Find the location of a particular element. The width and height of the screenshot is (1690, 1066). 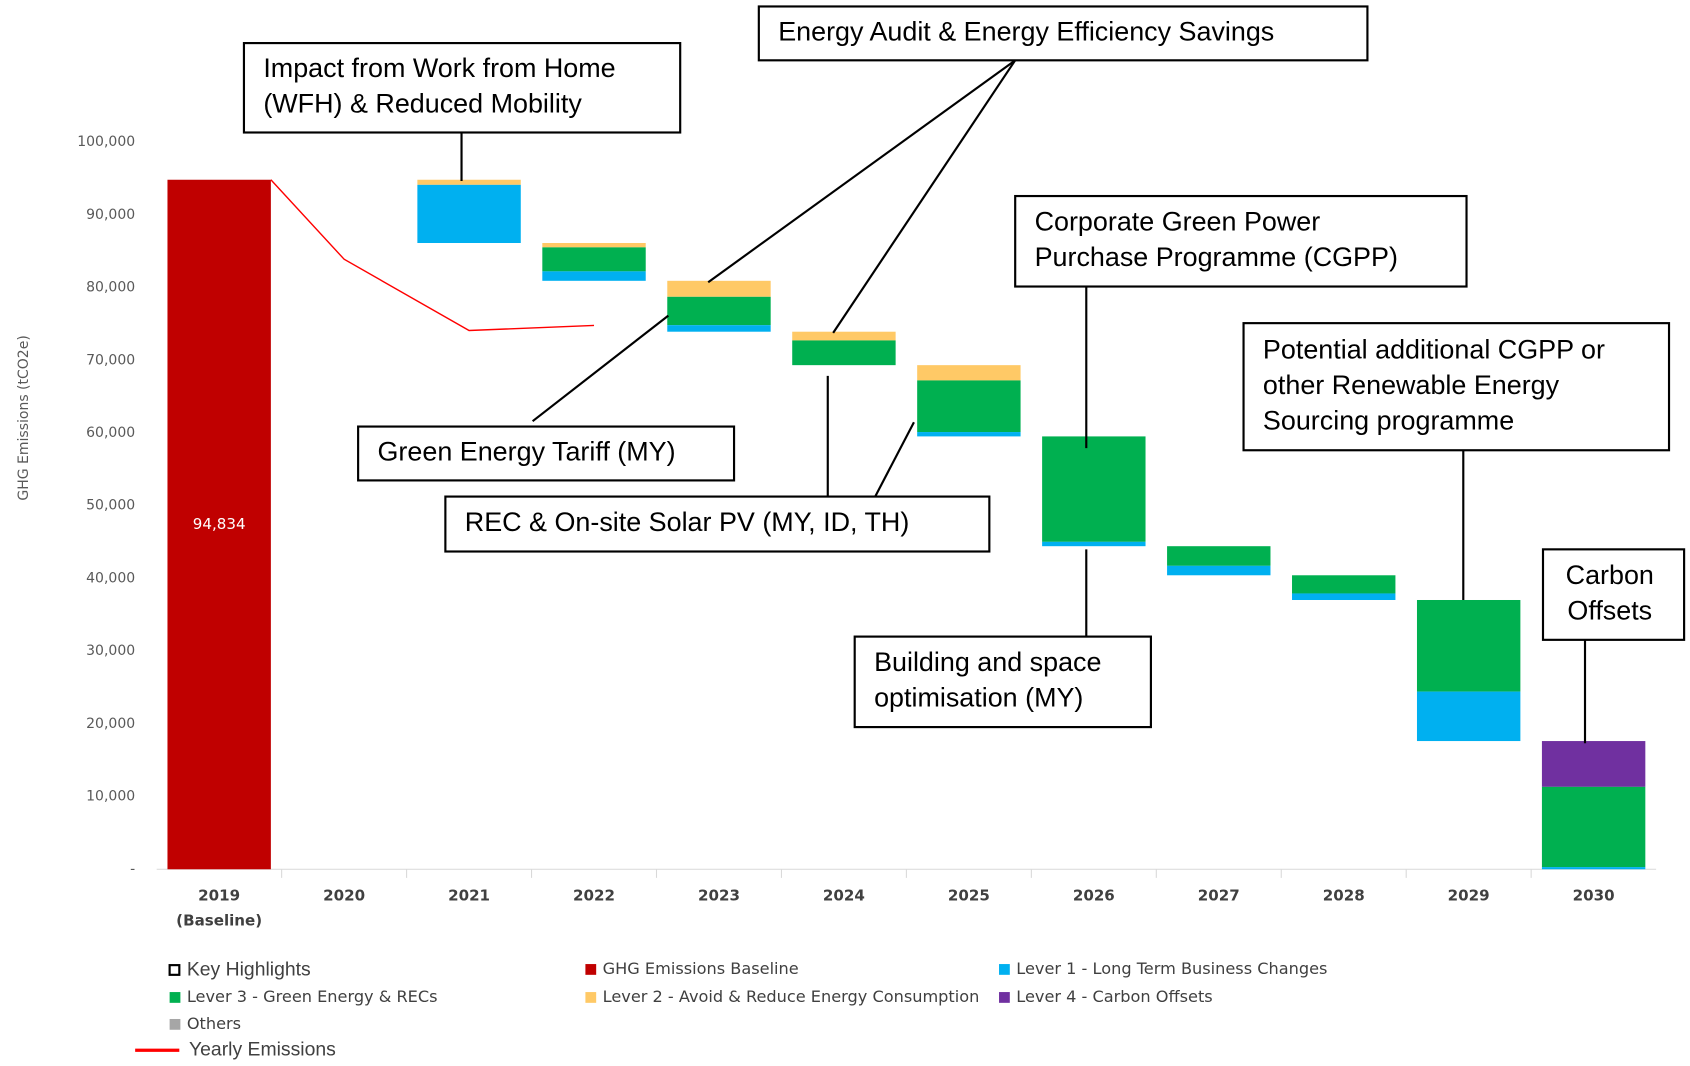

x-tick-label: 2025 is located at coordinates (969, 896).